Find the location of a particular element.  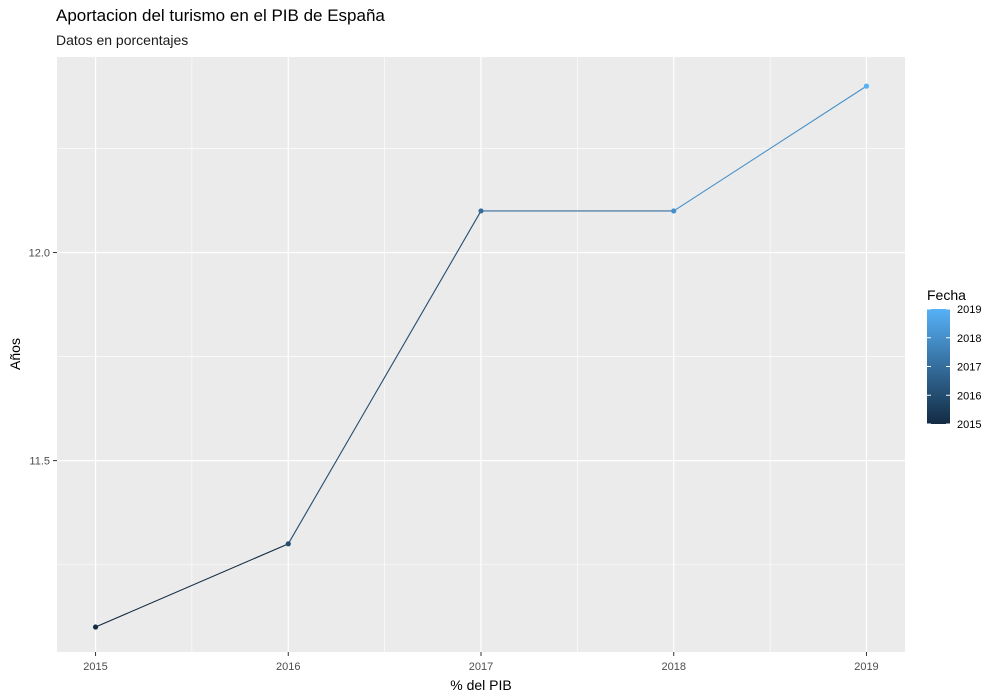

y-axis: 11.5 12.0 is located at coordinates (43, 358).